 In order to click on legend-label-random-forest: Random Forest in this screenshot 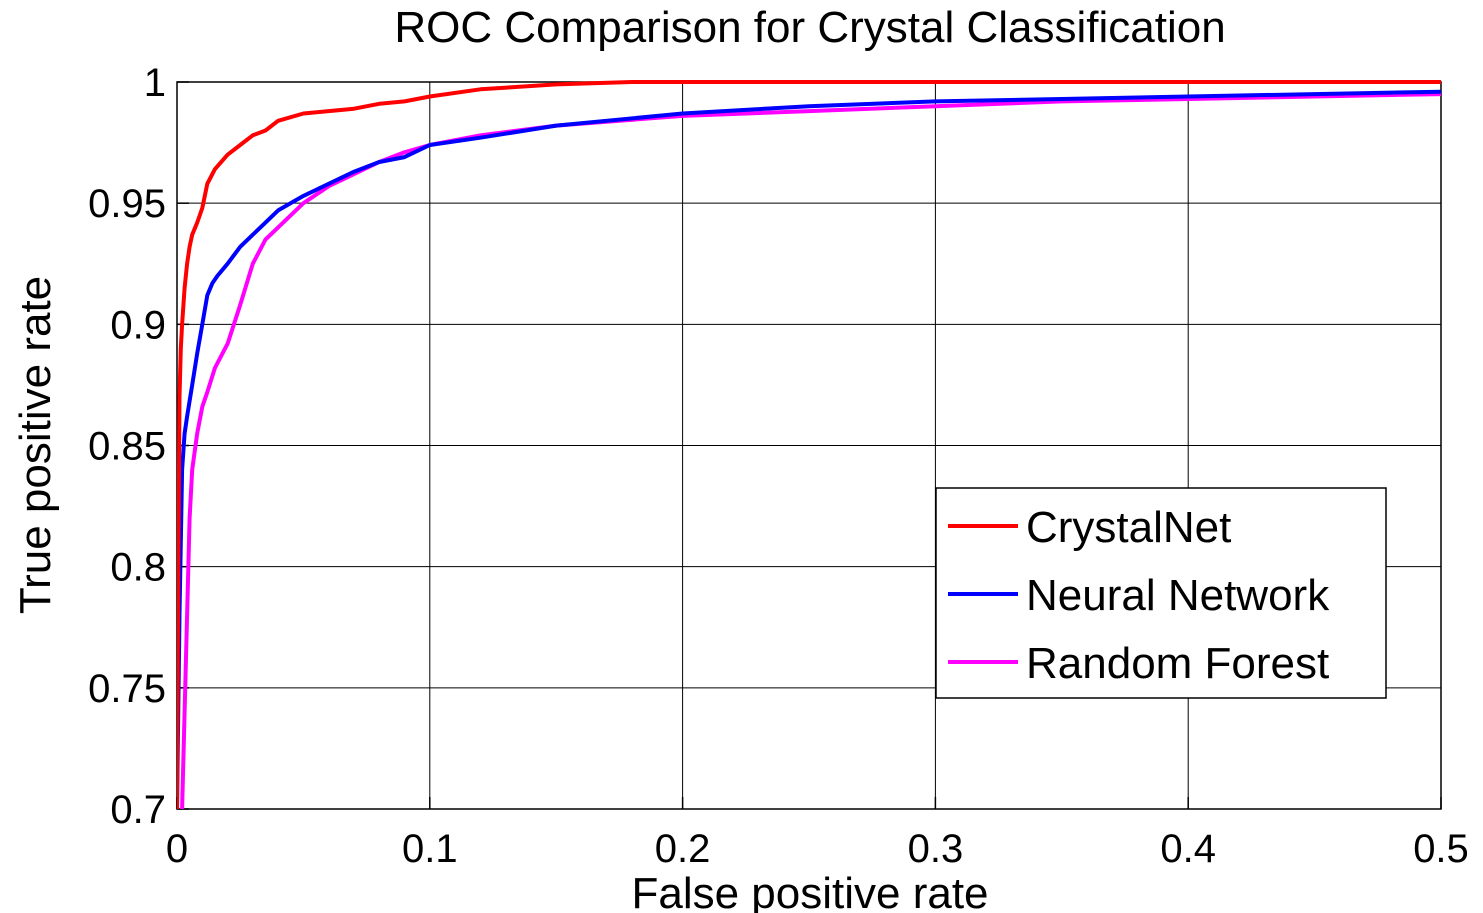, I will do `click(1177, 663)`.